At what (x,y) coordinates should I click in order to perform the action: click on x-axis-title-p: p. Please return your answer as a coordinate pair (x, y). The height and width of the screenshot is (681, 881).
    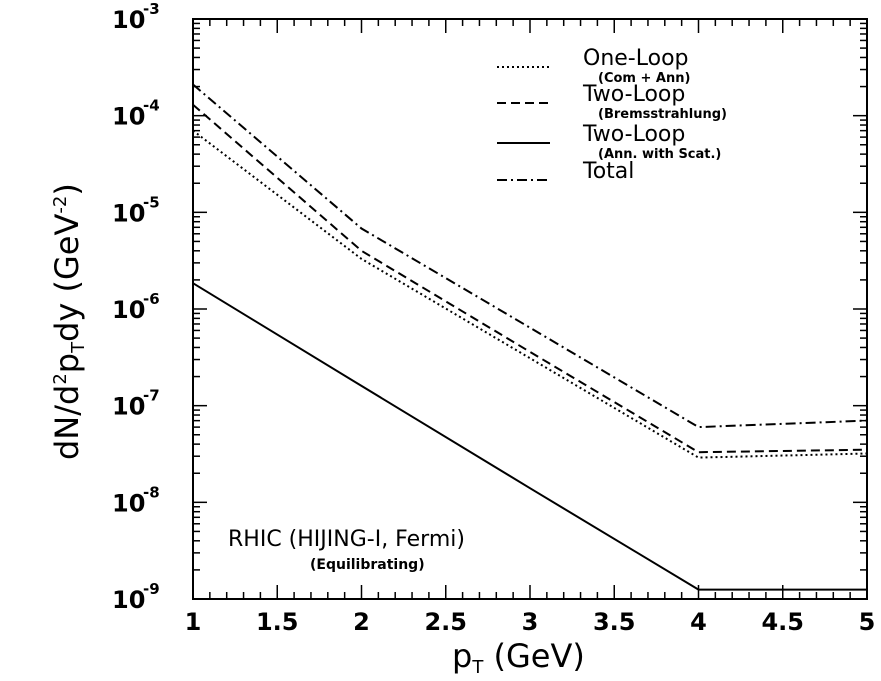
    Looking at the image, I should click on (462, 656).